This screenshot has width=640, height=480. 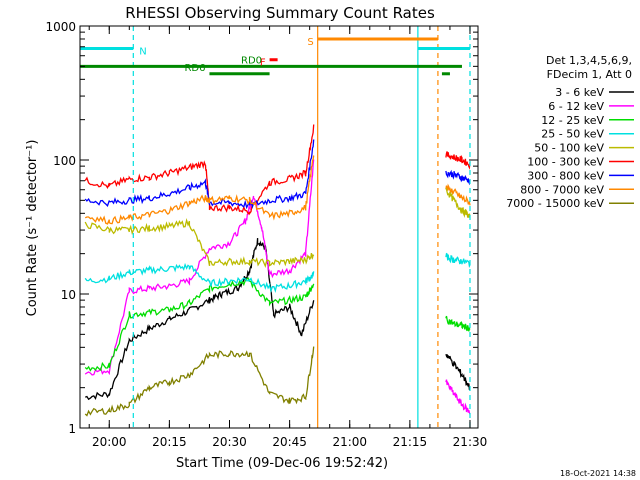 What do you see at coordinates (199, 381) in the screenshot?
I see `series-line-7000-15000-kev` at bounding box center [199, 381].